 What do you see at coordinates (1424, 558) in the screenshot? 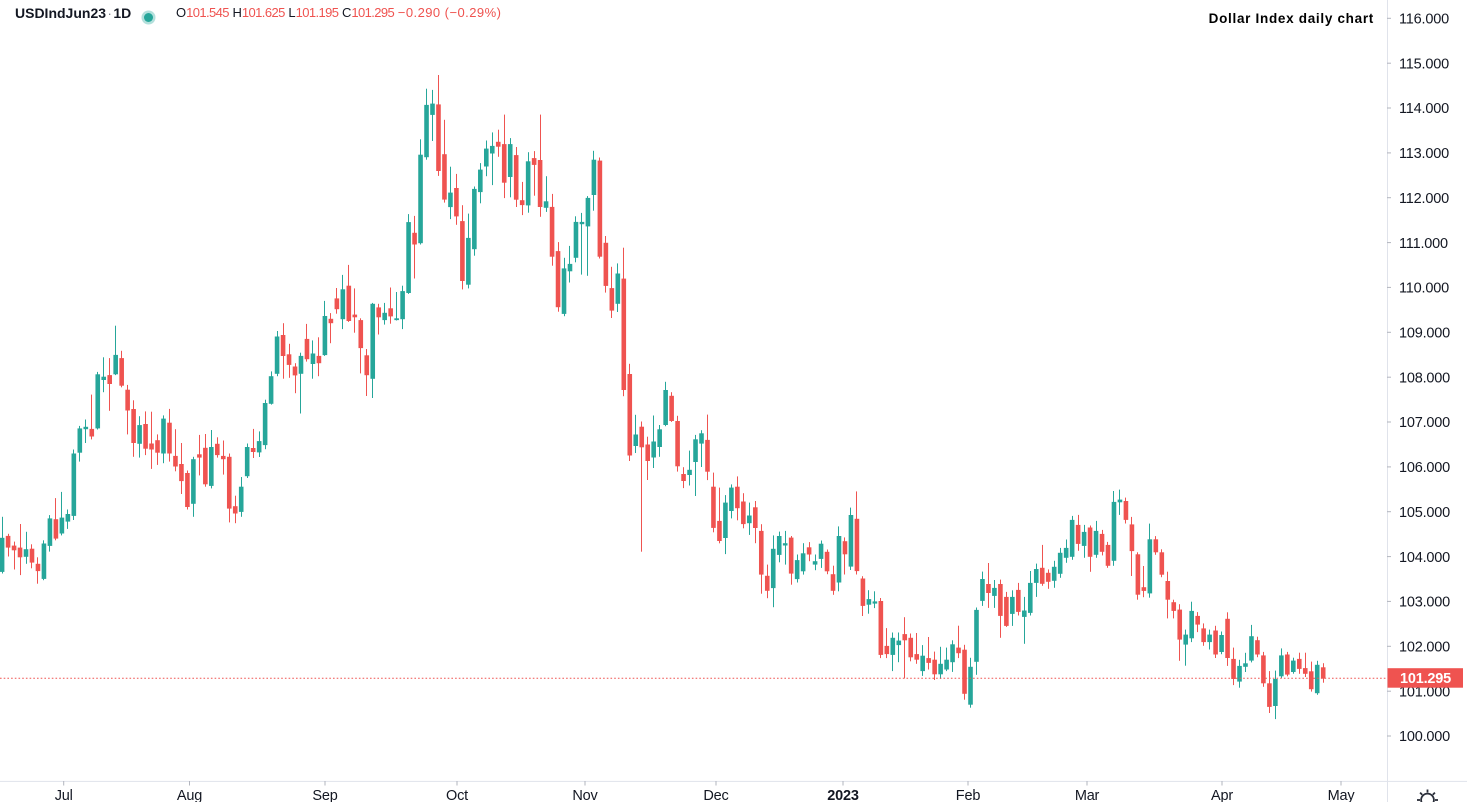
I see `svg-text: 104.000` at bounding box center [1424, 558].